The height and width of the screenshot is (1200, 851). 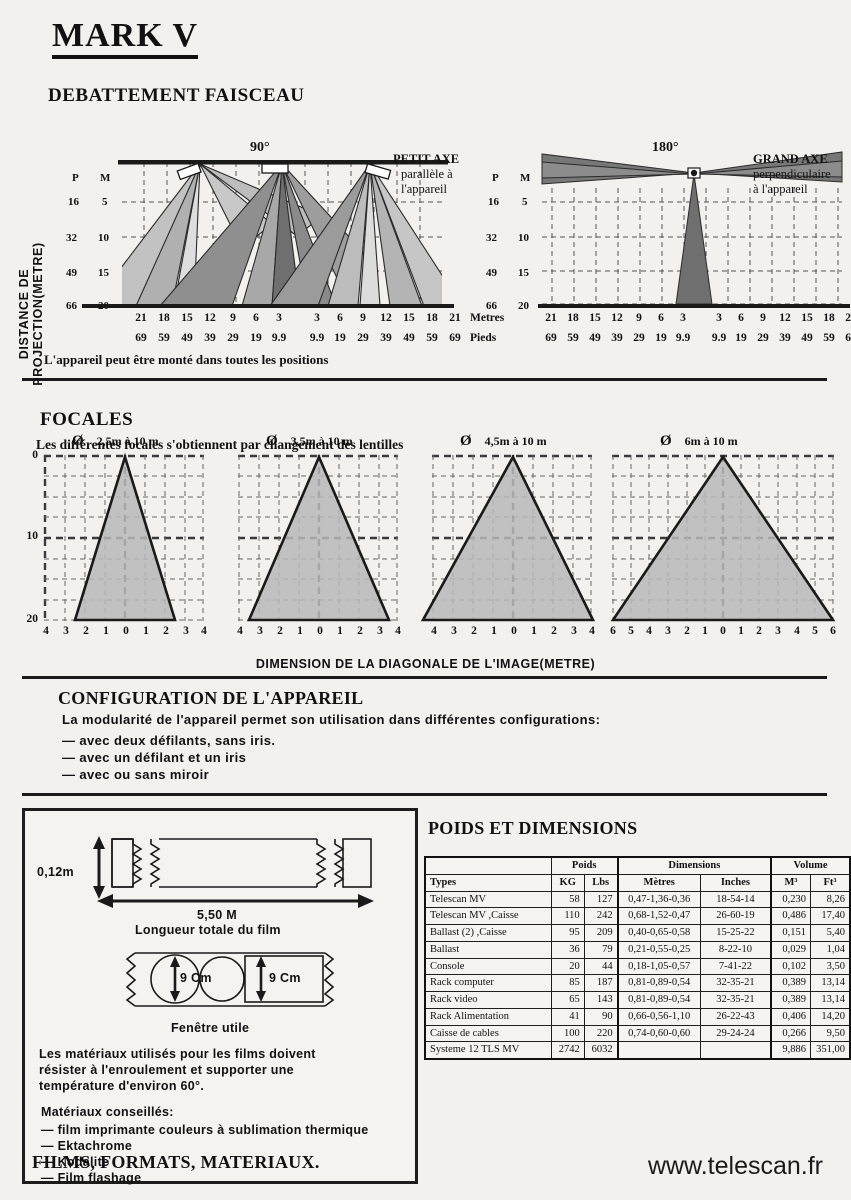 I want to click on x-unit-metres: Metres, so click(x=487, y=318).